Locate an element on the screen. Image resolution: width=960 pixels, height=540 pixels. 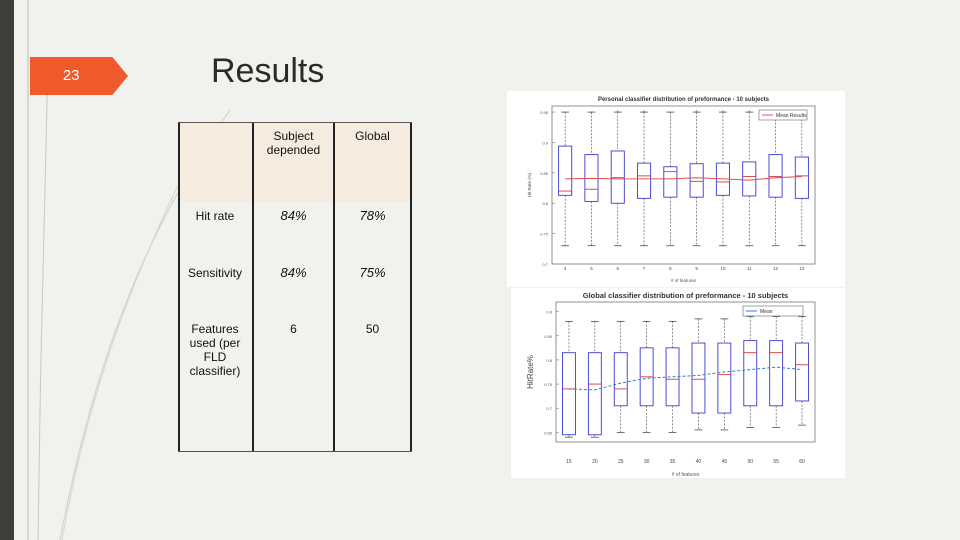
x-tick-label: 13 is located at coordinates (802, 268).